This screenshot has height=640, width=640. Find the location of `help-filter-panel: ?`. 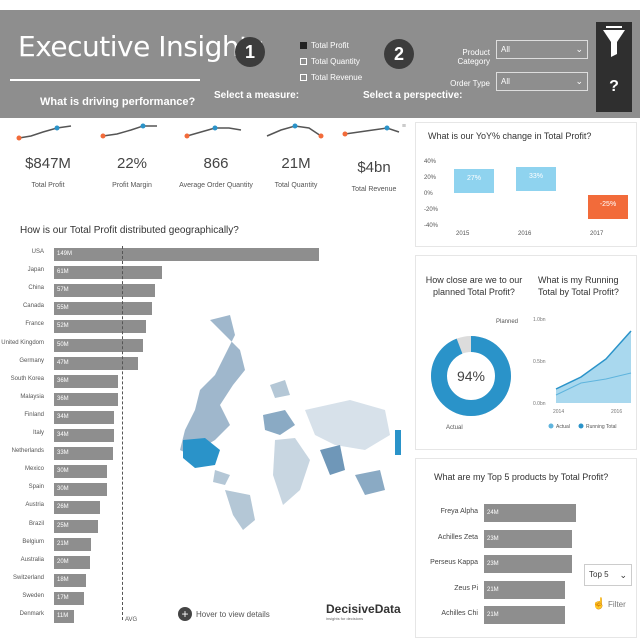

help-filter-panel: ? is located at coordinates (614, 67).